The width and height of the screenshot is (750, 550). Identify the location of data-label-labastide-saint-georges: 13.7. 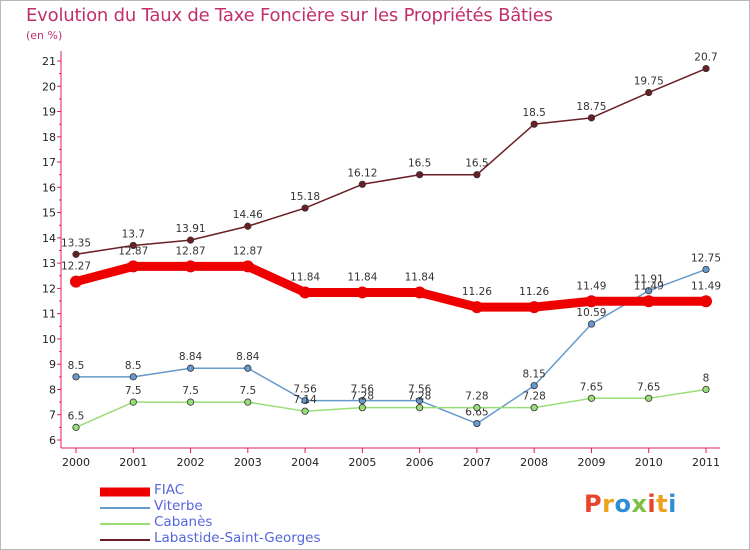
(133, 234).